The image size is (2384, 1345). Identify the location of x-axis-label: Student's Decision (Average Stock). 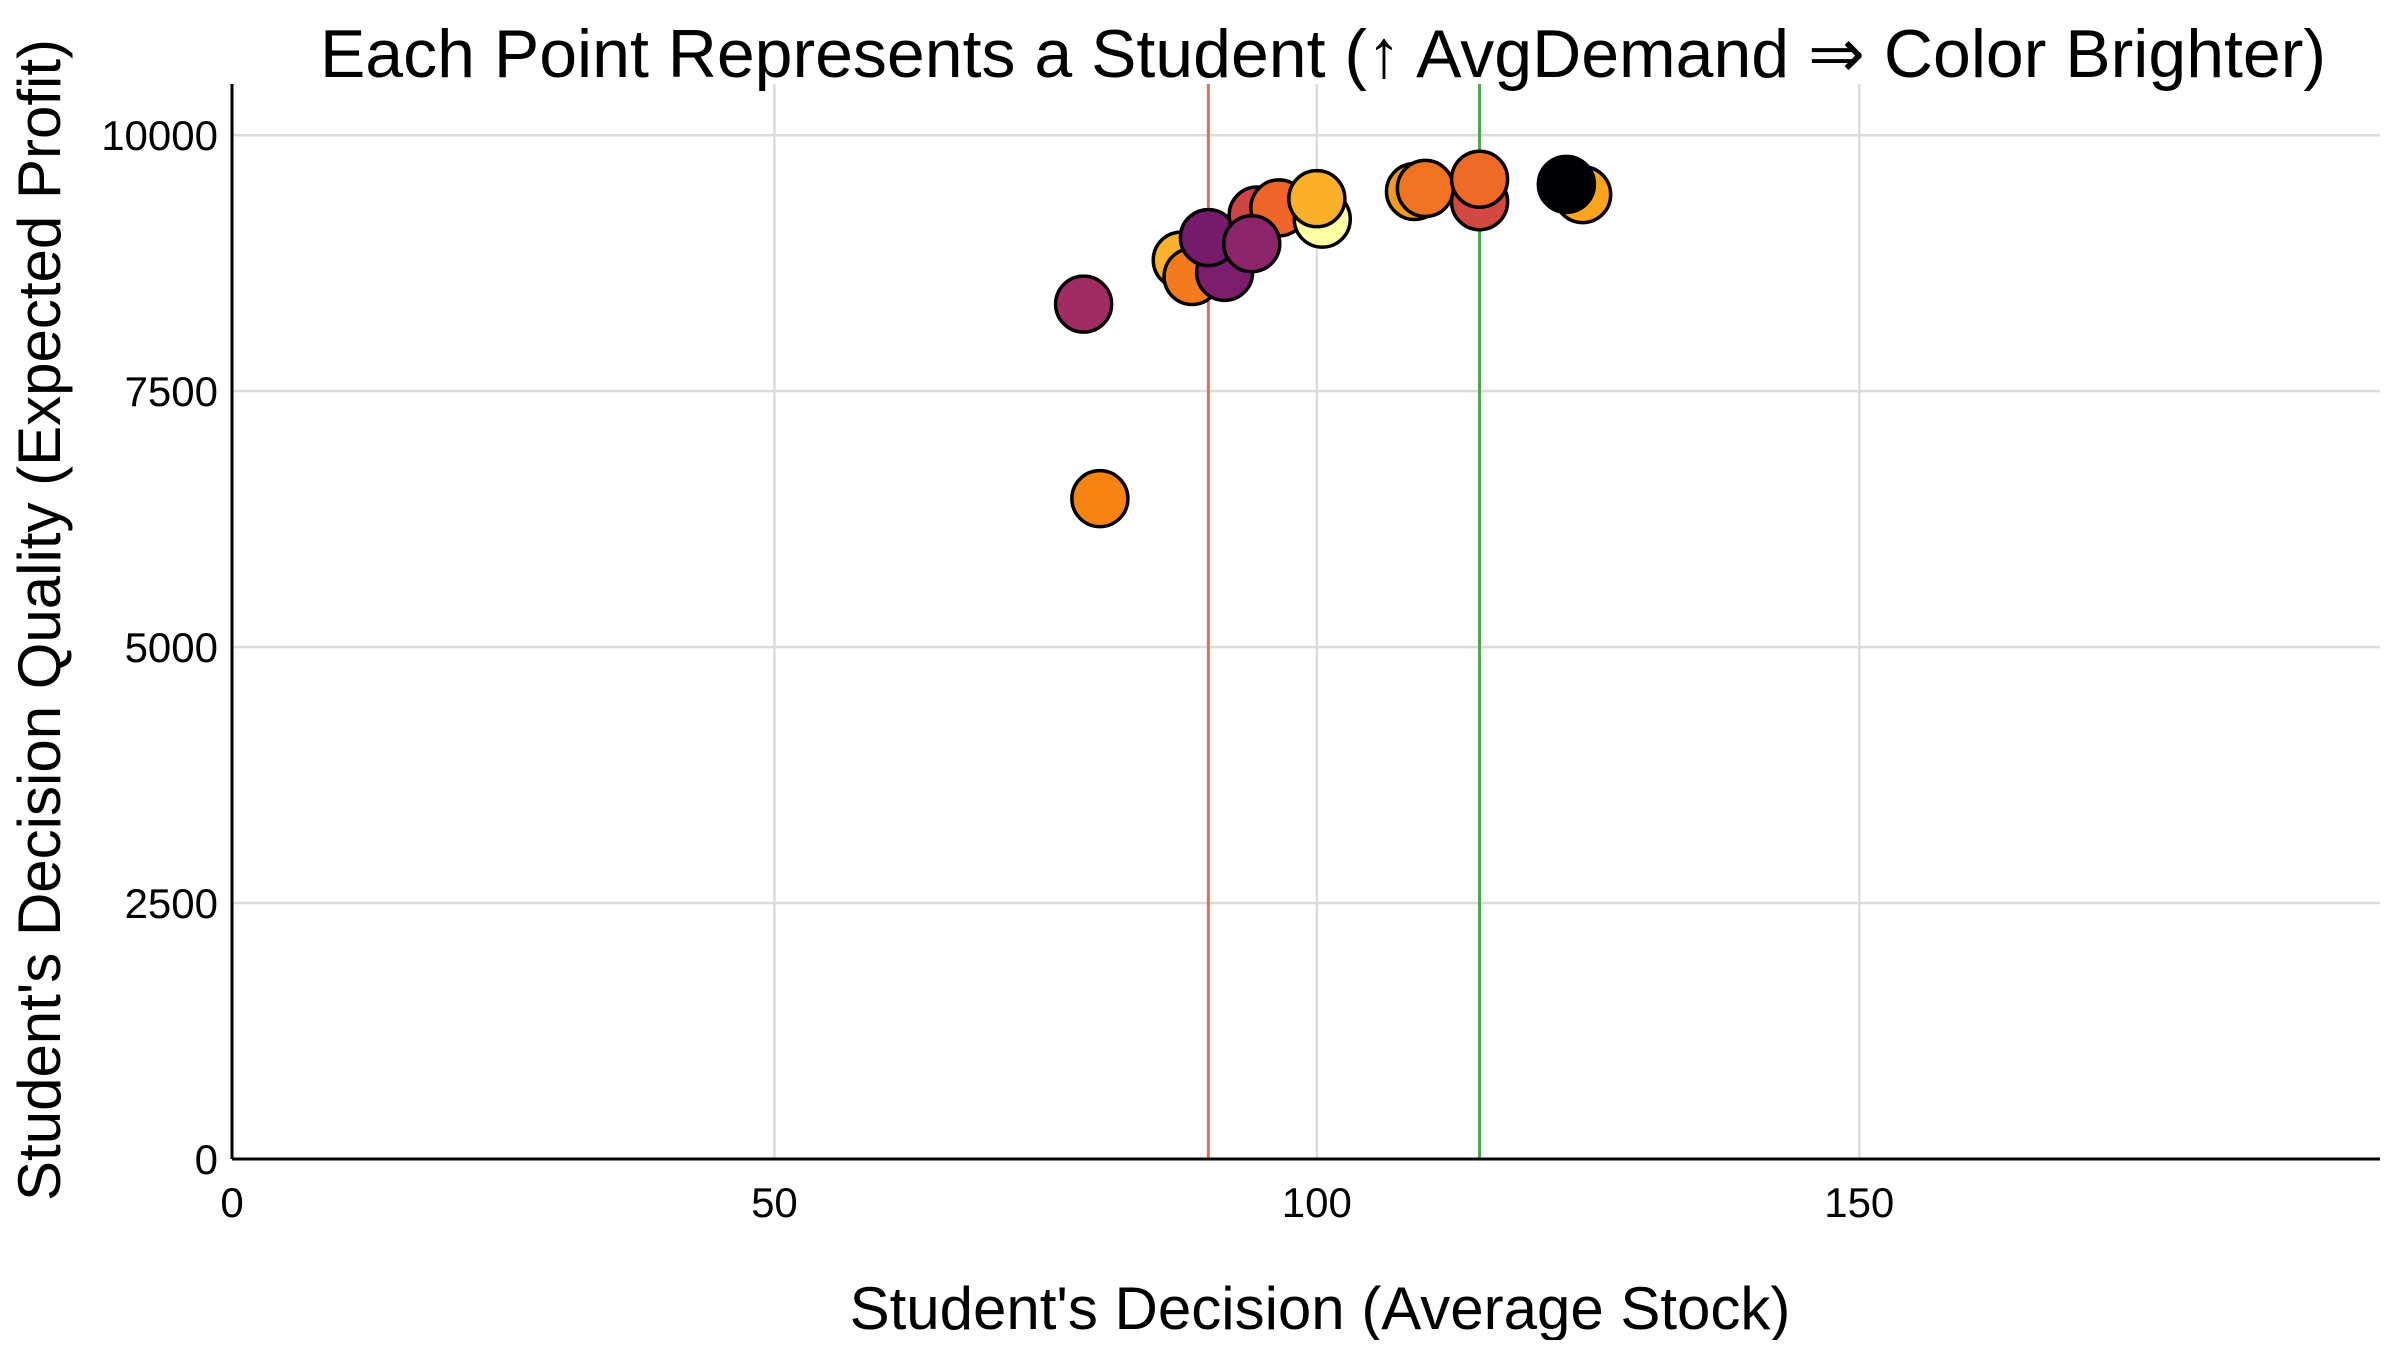
(1320, 1307).